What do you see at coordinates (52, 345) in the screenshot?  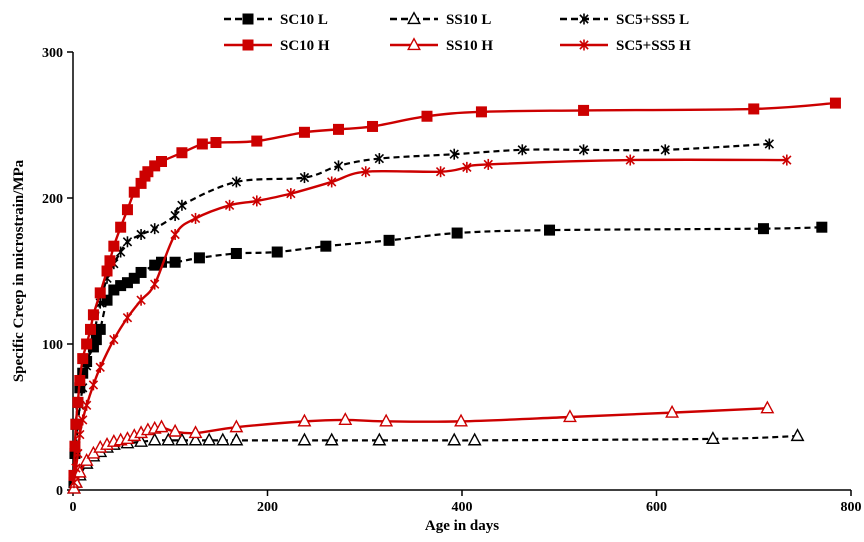 I see `y-tick-label: 100` at bounding box center [52, 345].